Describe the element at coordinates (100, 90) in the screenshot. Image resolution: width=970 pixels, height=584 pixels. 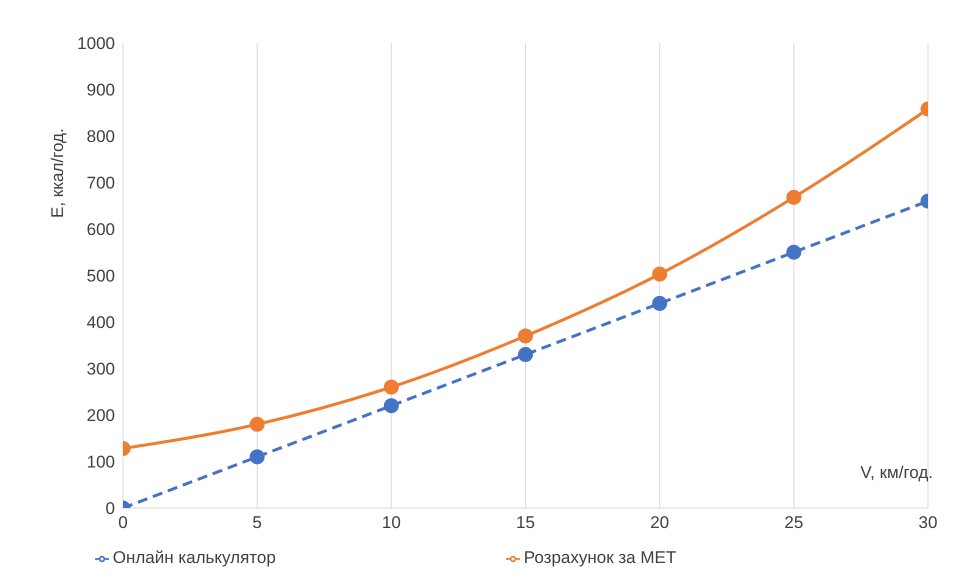
I see `y-tick-label: 900` at that location.